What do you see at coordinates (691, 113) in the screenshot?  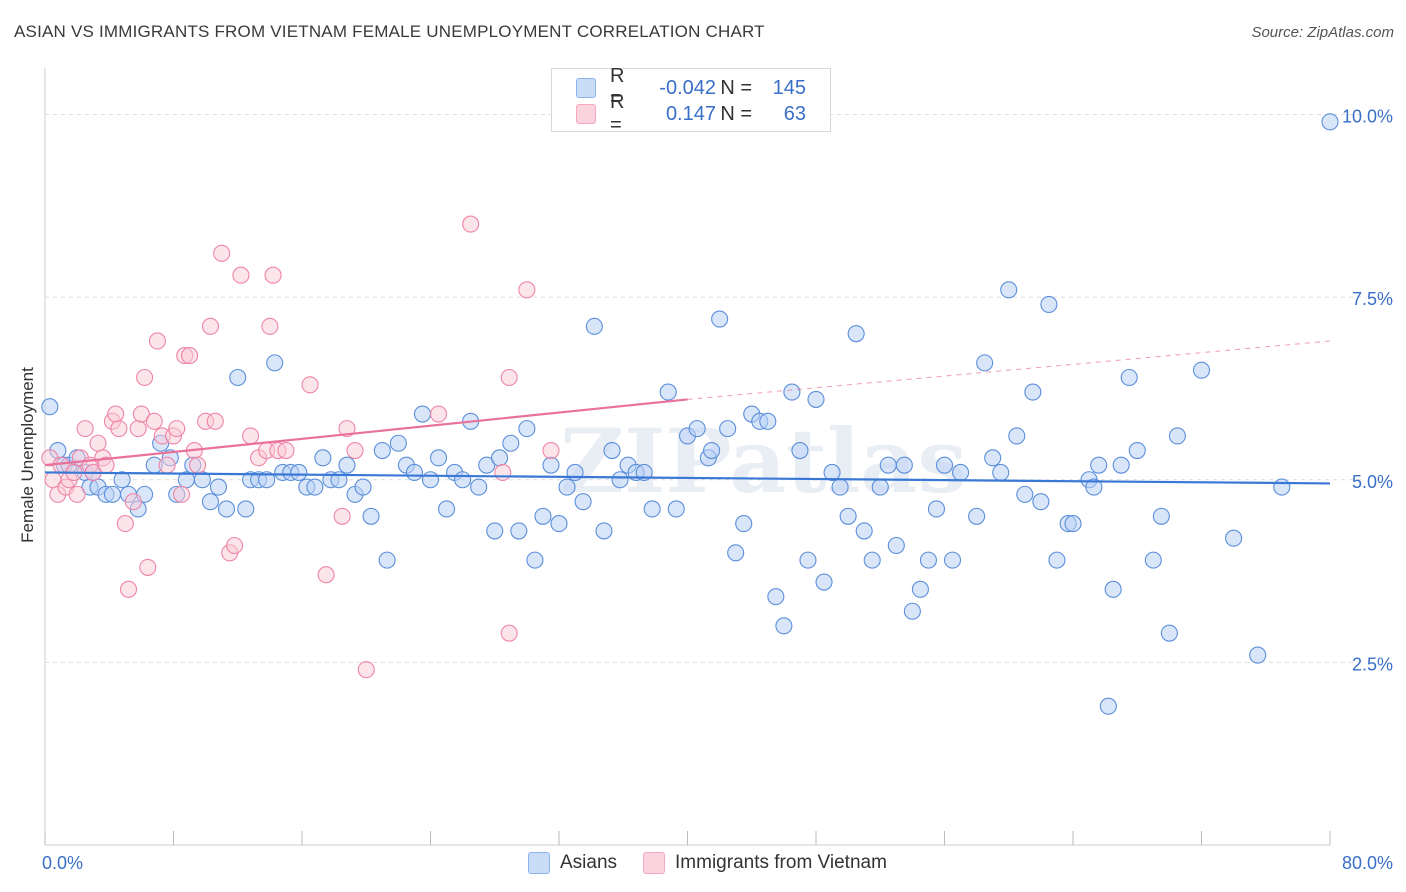 I see `legend-row-vietnam: R = 0.147 N = 63` at bounding box center [691, 113].